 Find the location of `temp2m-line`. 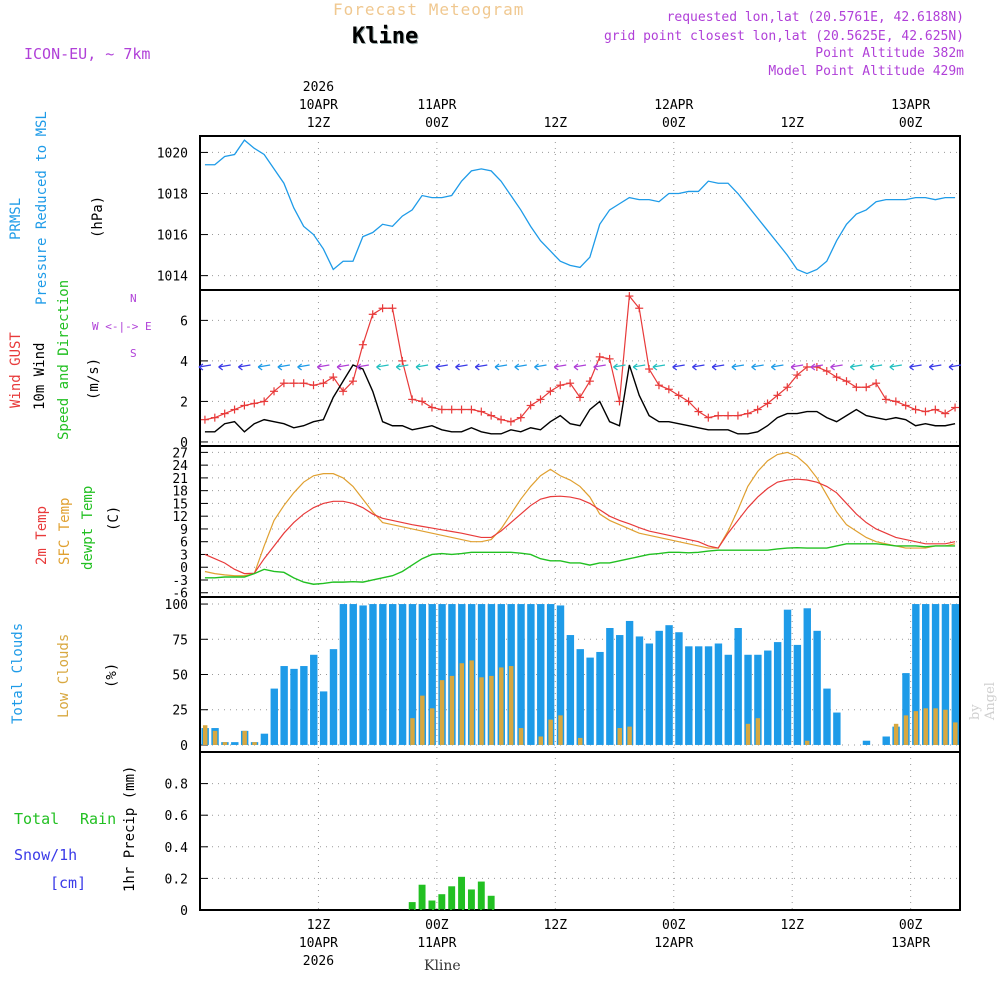

temp2m-line is located at coordinates (580, 526).